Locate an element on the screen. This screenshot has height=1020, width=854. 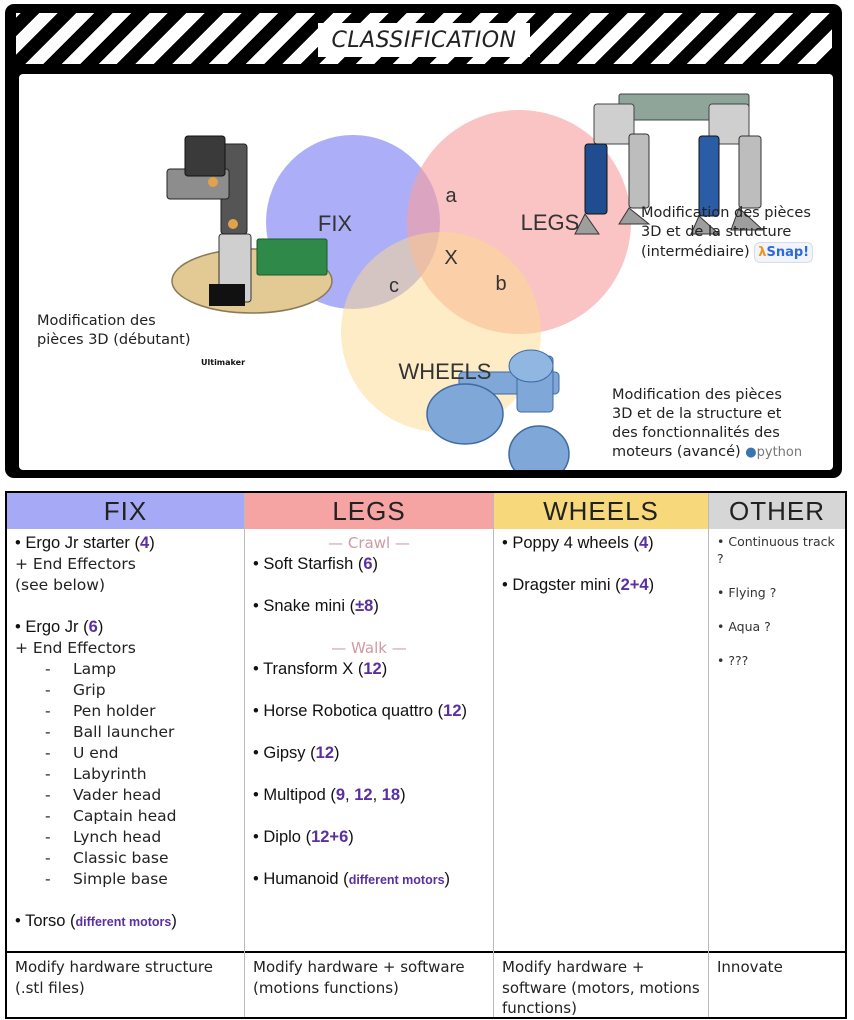
motor-count: 9 is located at coordinates (340, 795).